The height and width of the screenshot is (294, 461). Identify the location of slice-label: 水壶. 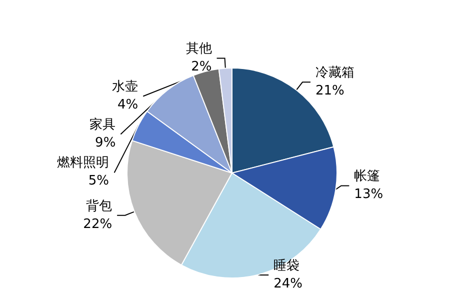
(125, 87).